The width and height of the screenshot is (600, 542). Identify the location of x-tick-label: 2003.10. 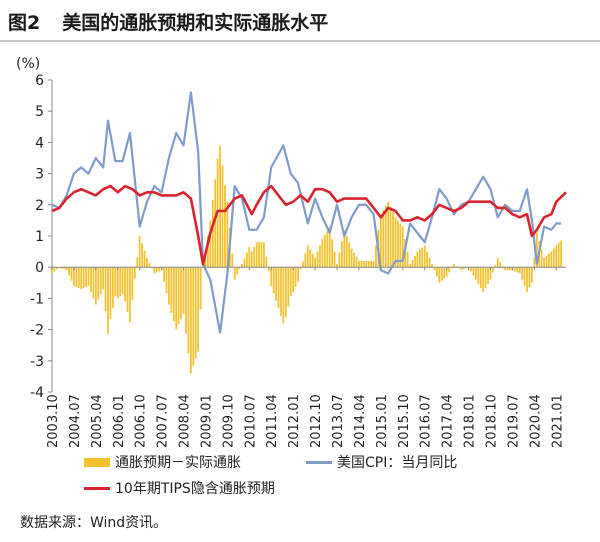
(53, 421).